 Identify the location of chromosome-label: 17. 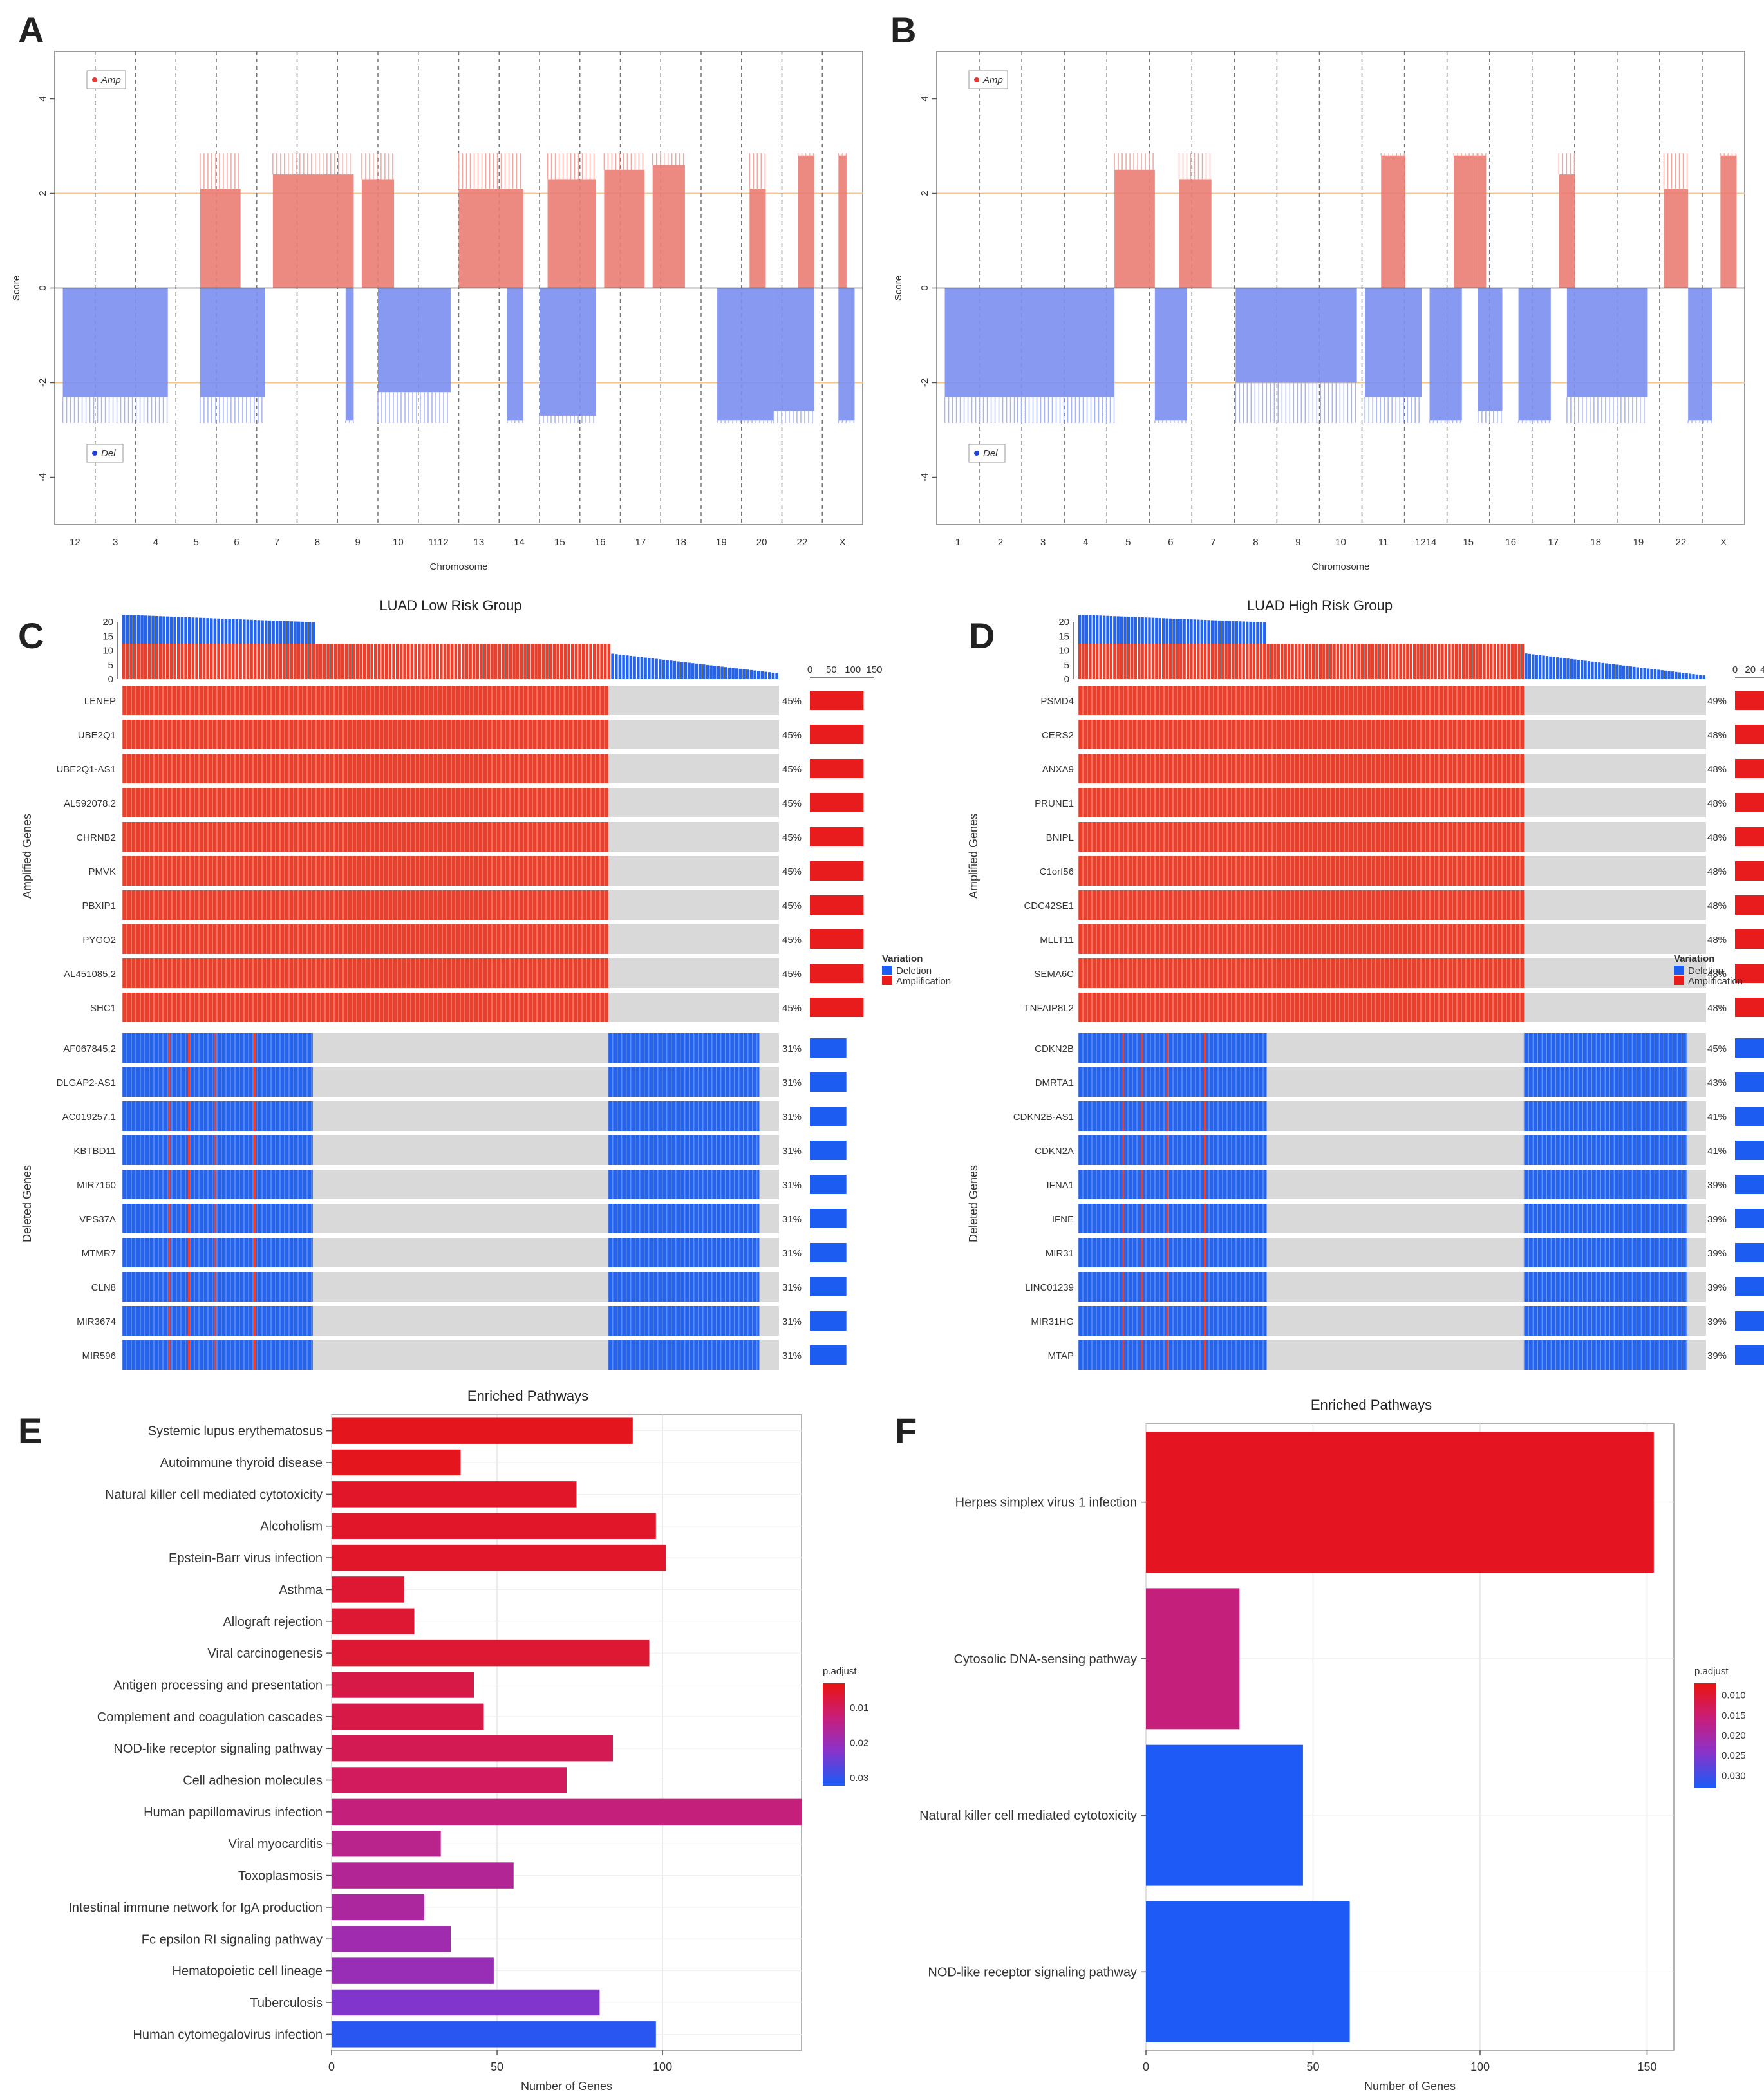
(1554, 542).